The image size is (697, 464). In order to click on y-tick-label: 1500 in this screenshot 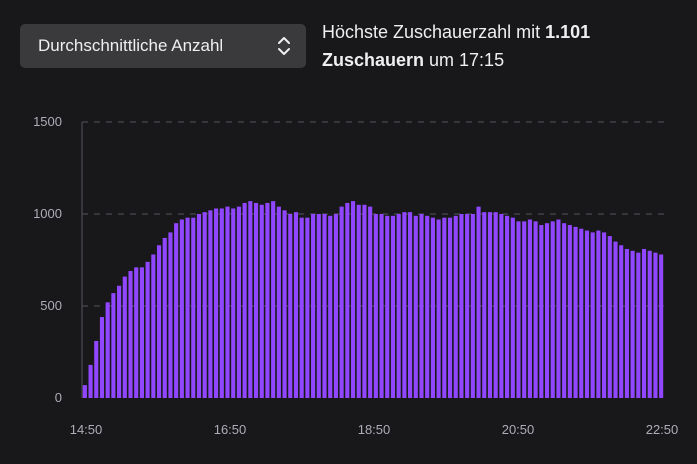, I will do `click(47, 121)`.